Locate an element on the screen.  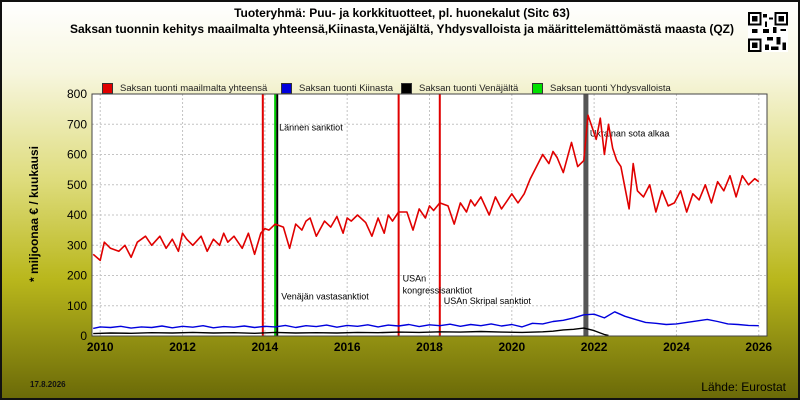
legend-label-usa: Saksan tuonti Yhdysvalloista is located at coordinates (610, 88).